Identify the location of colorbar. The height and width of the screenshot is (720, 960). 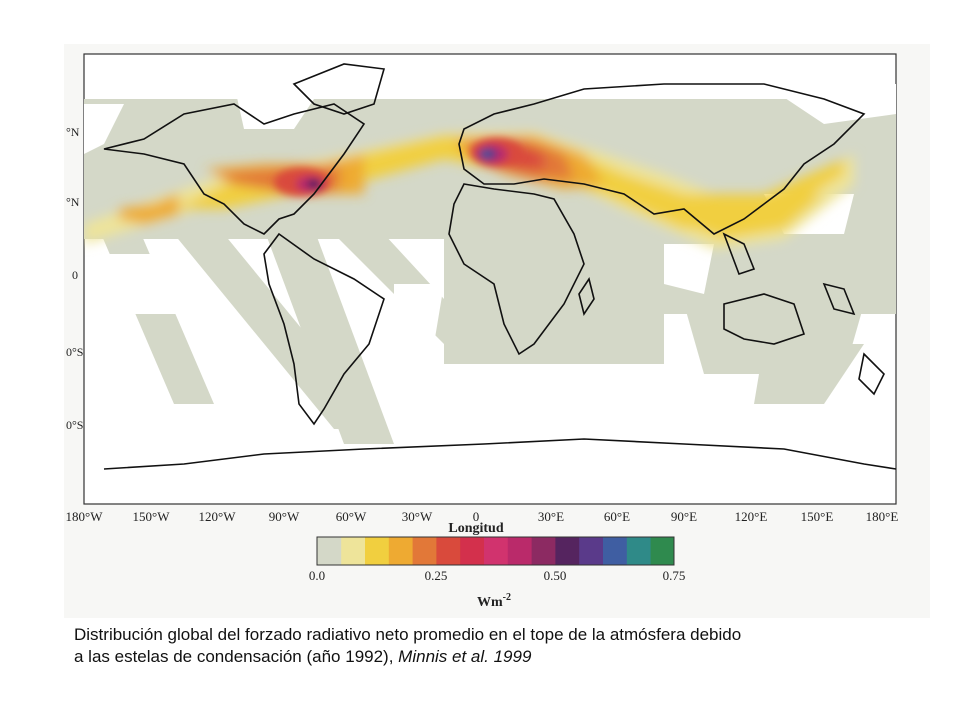
(495, 551).